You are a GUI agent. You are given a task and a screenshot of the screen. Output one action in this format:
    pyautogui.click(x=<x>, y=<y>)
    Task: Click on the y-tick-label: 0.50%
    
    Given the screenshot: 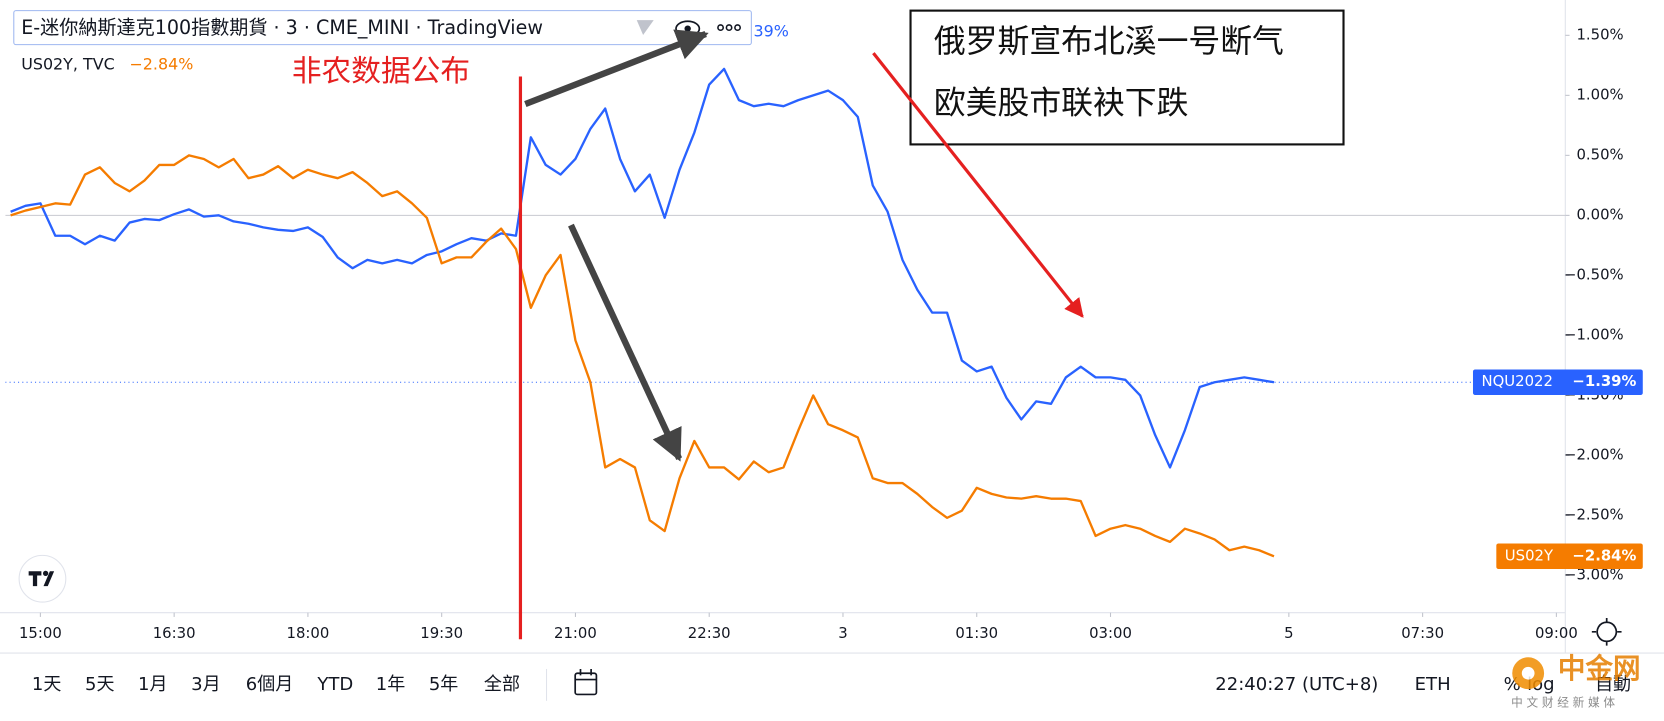 What is the action you would take?
    pyautogui.click(x=1599, y=154)
    